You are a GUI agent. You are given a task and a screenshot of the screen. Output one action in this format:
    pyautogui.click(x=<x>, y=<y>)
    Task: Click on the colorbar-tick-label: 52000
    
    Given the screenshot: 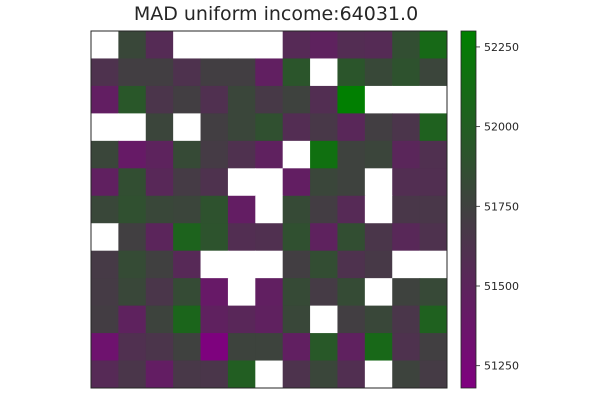 What is the action you would take?
    pyautogui.click(x=501, y=127)
    